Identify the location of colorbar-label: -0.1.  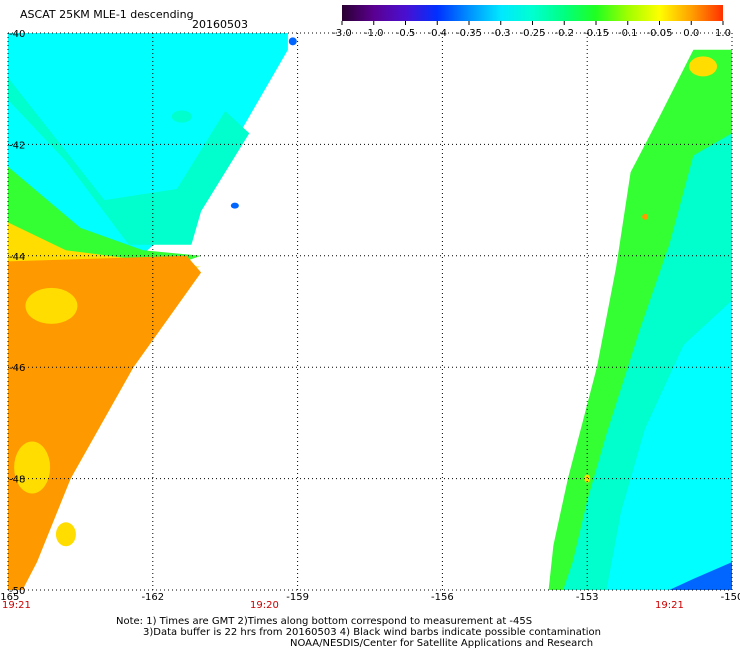
(628, 33).